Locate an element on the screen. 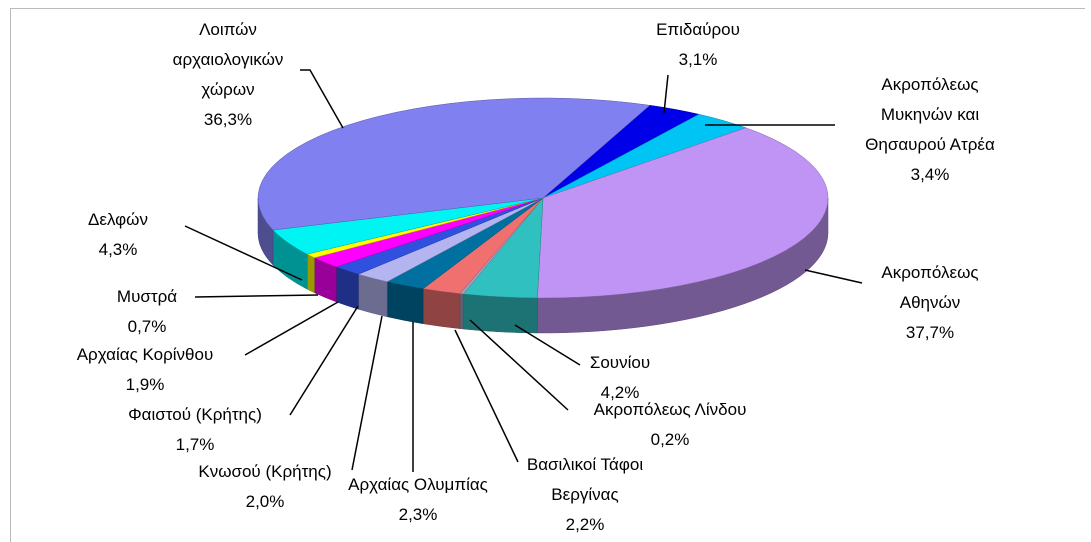 The height and width of the screenshot is (542, 1091). value-label: 36,3% is located at coordinates (228, 119).